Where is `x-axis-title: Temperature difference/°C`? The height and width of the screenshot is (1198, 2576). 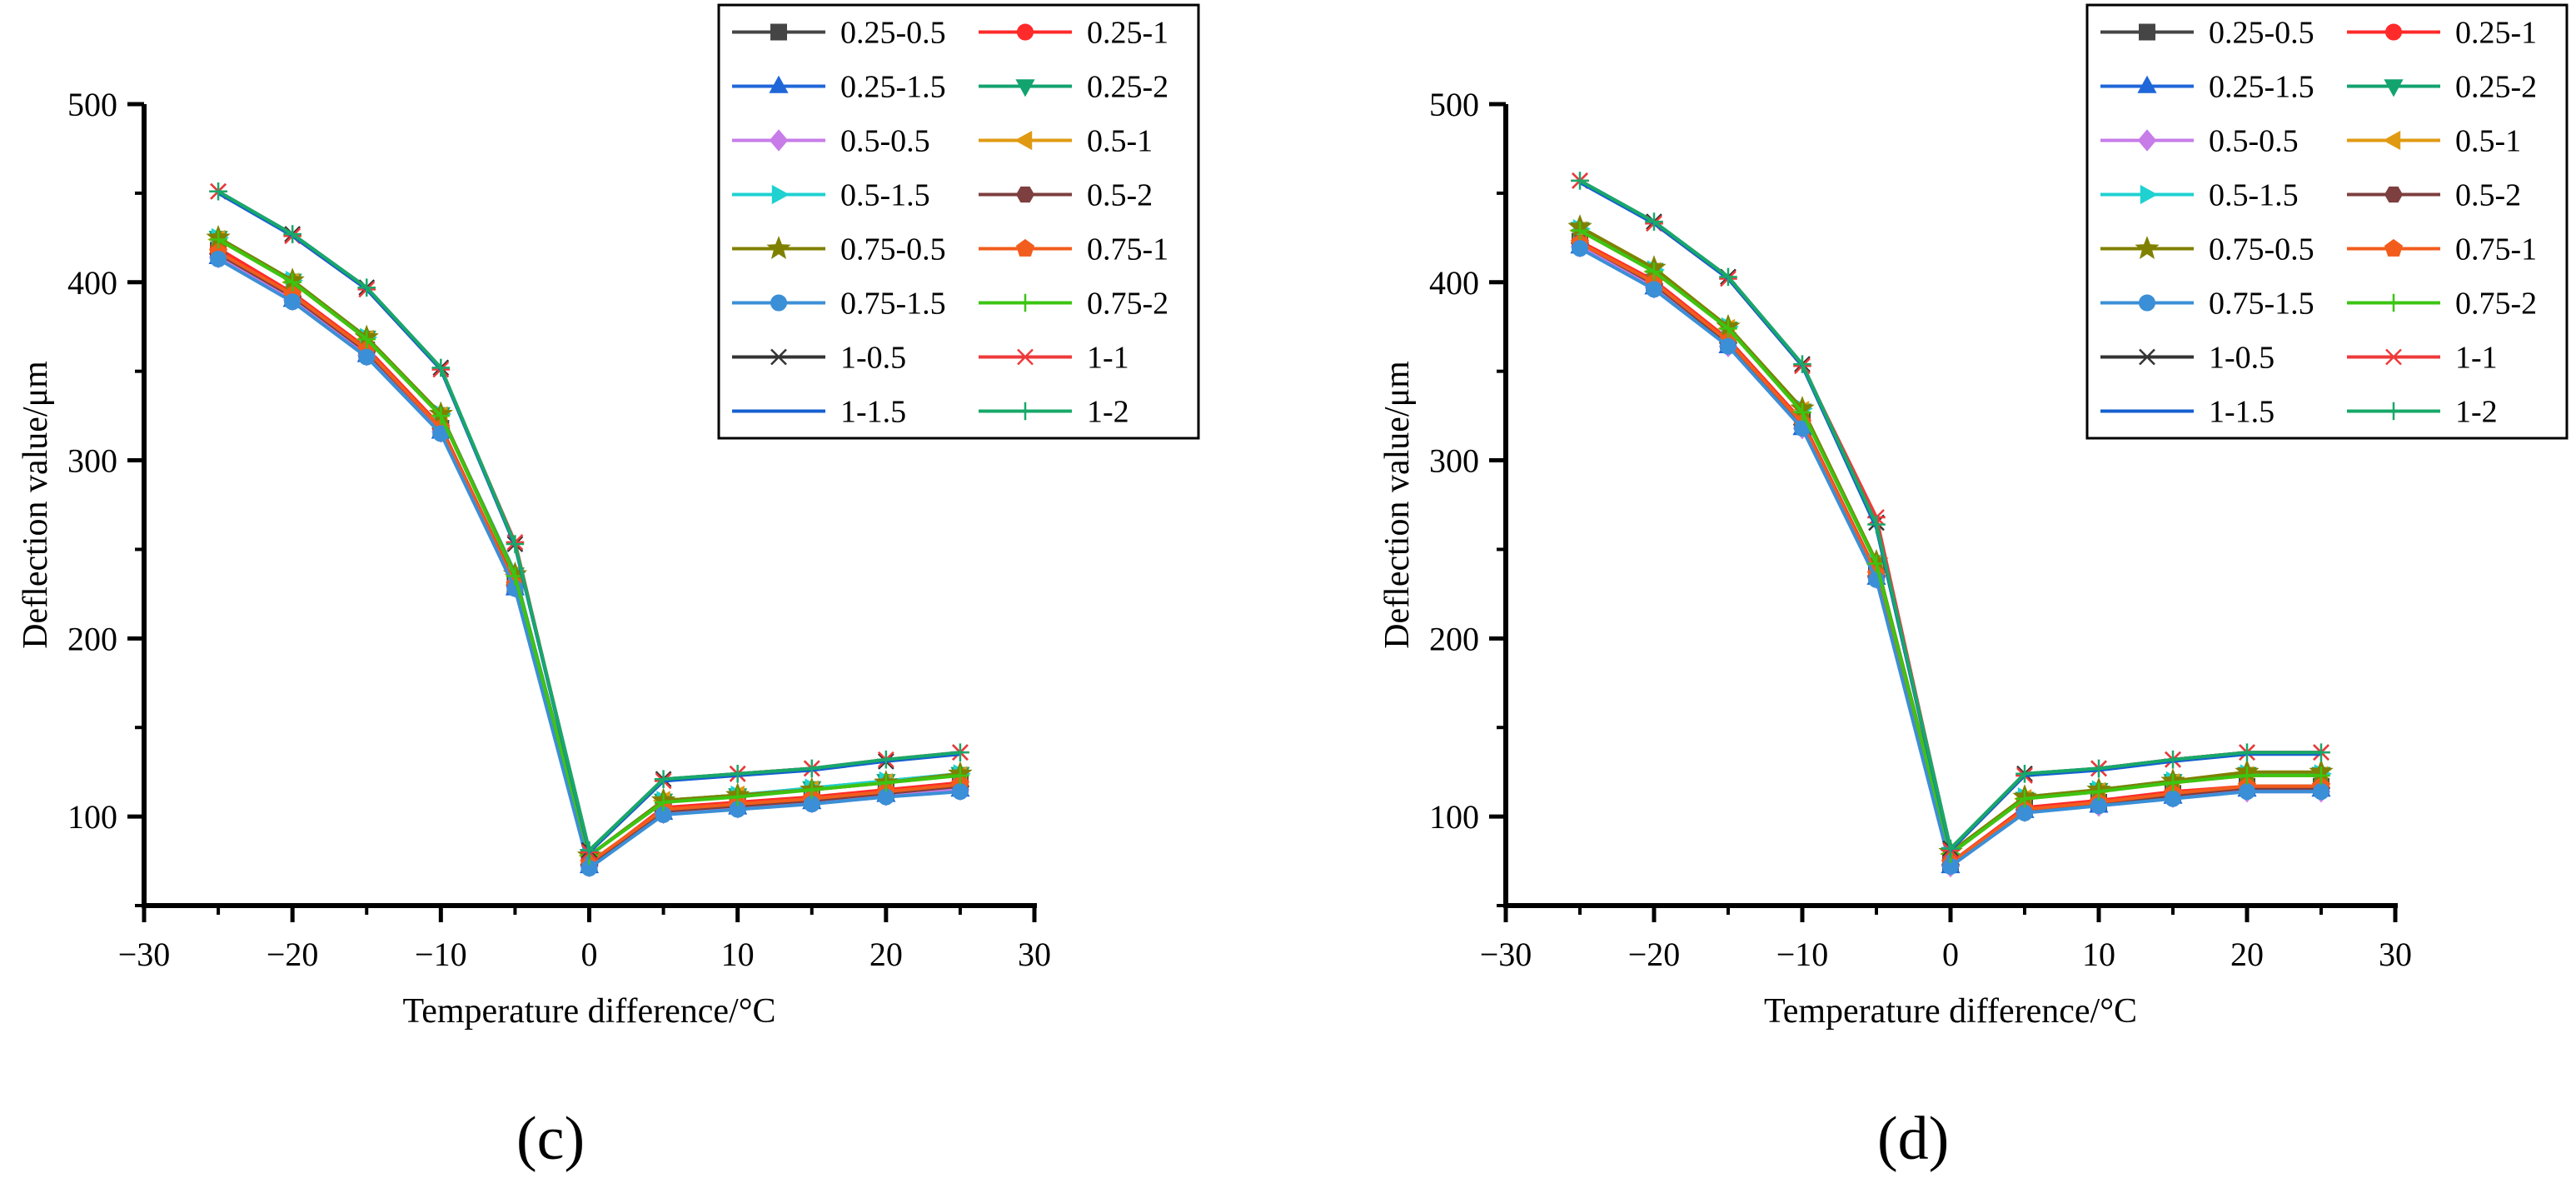 x-axis-title: Temperature difference/°C is located at coordinates (588, 1012).